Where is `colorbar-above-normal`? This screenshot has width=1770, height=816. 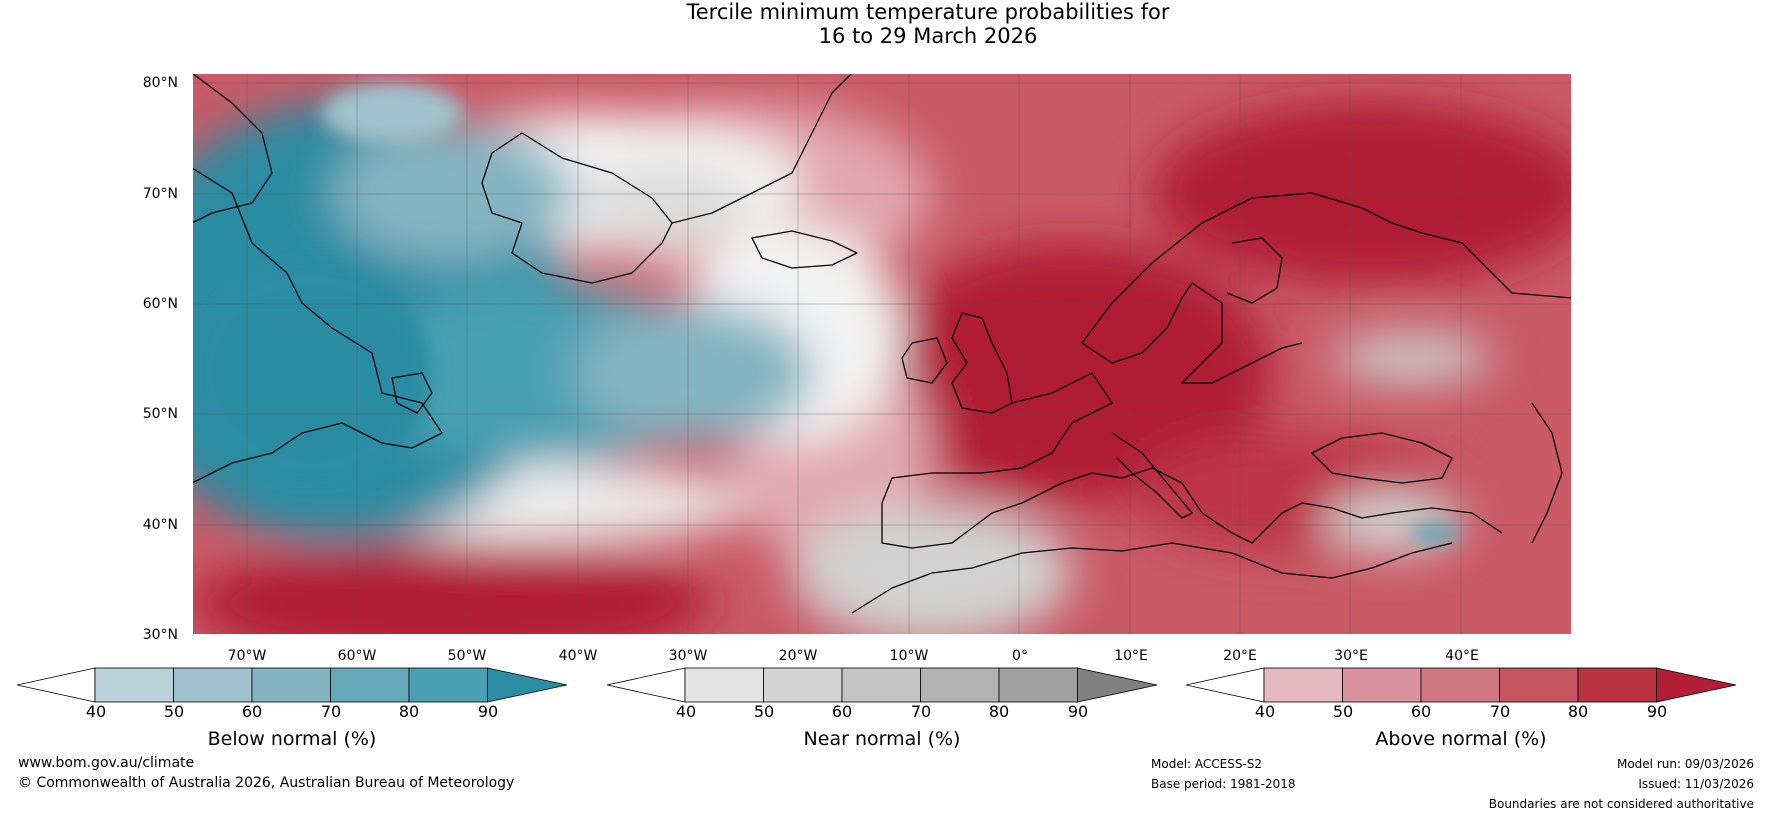 colorbar-above-normal is located at coordinates (1461, 685).